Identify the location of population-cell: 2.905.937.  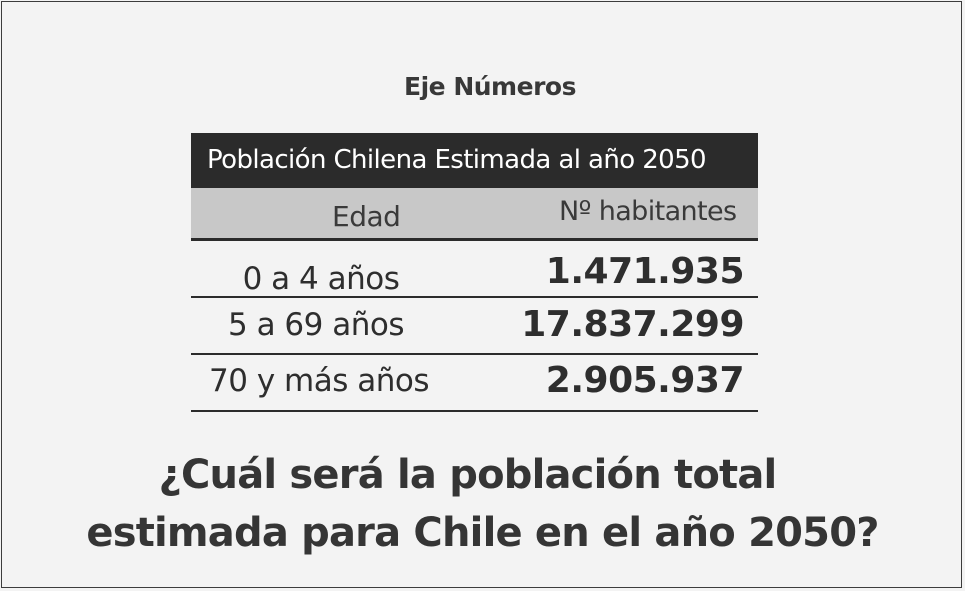
(645, 380).